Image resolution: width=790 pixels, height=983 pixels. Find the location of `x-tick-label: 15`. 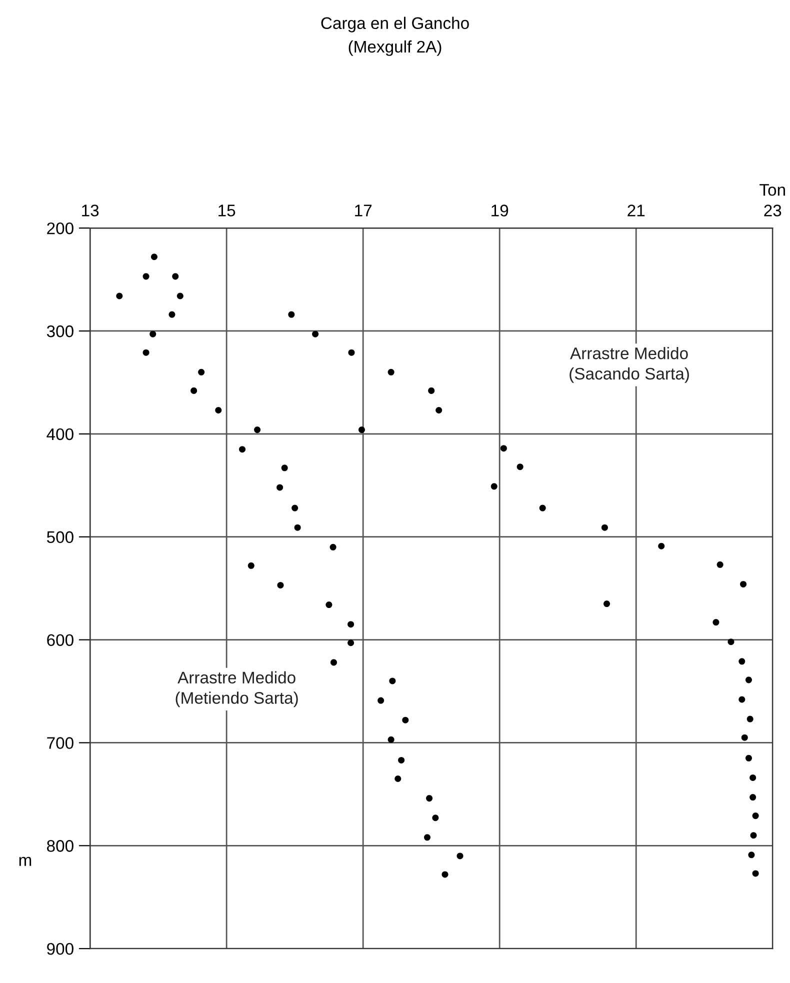

x-tick-label: 15 is located at coordinates (227, 210).